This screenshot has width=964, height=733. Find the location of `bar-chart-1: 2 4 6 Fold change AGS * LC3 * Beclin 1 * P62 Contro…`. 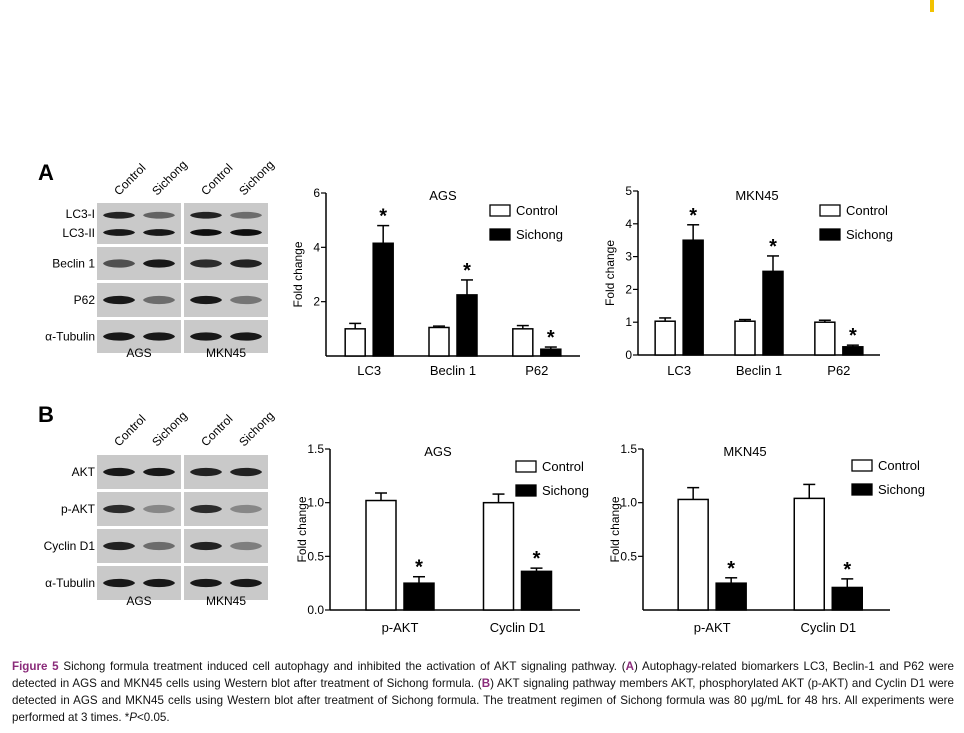

bar-chart-1: 2 4 6 Fold change AGS * LC3 * Beclin 1 * P62 Contro… is located at coordinates (435, 282).